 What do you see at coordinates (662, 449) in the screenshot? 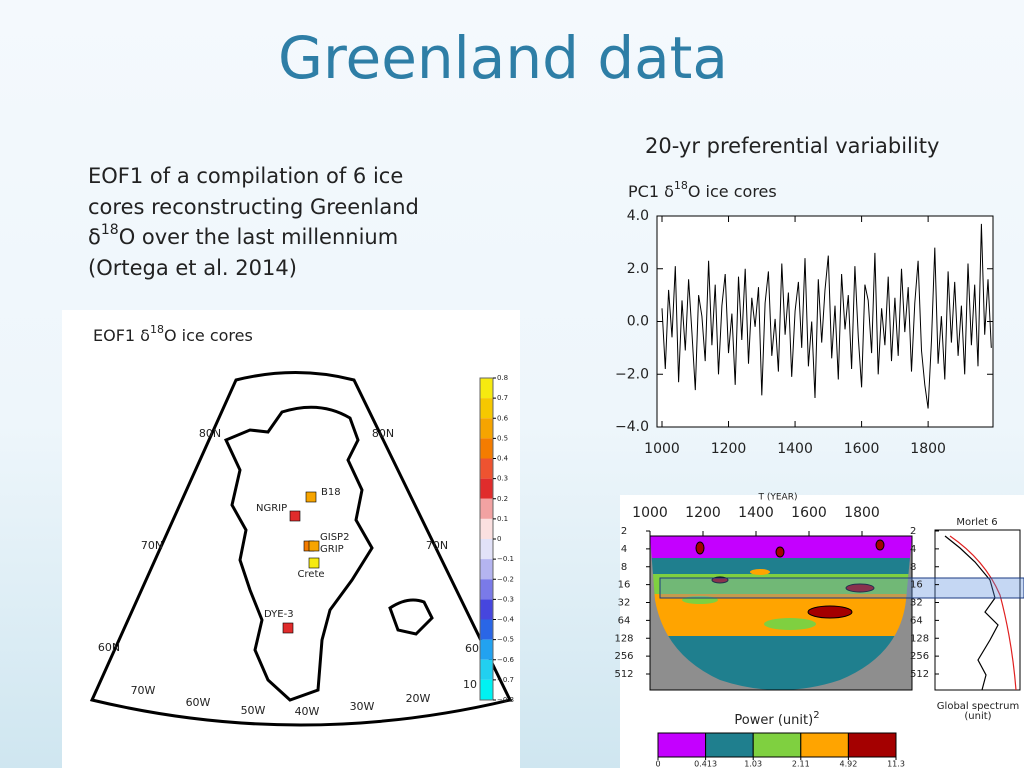
I see `x-tick-label: 1000` at bounding box center [662, 449].